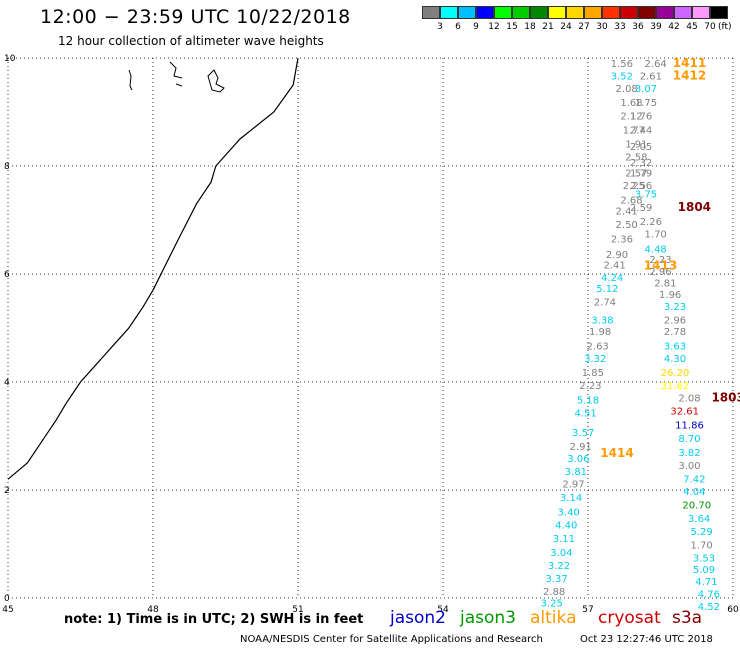 Image resolution: width=740 pixels, height=650 pixels. I want to click on wave-height-label: 1.77, so click(634, 131).